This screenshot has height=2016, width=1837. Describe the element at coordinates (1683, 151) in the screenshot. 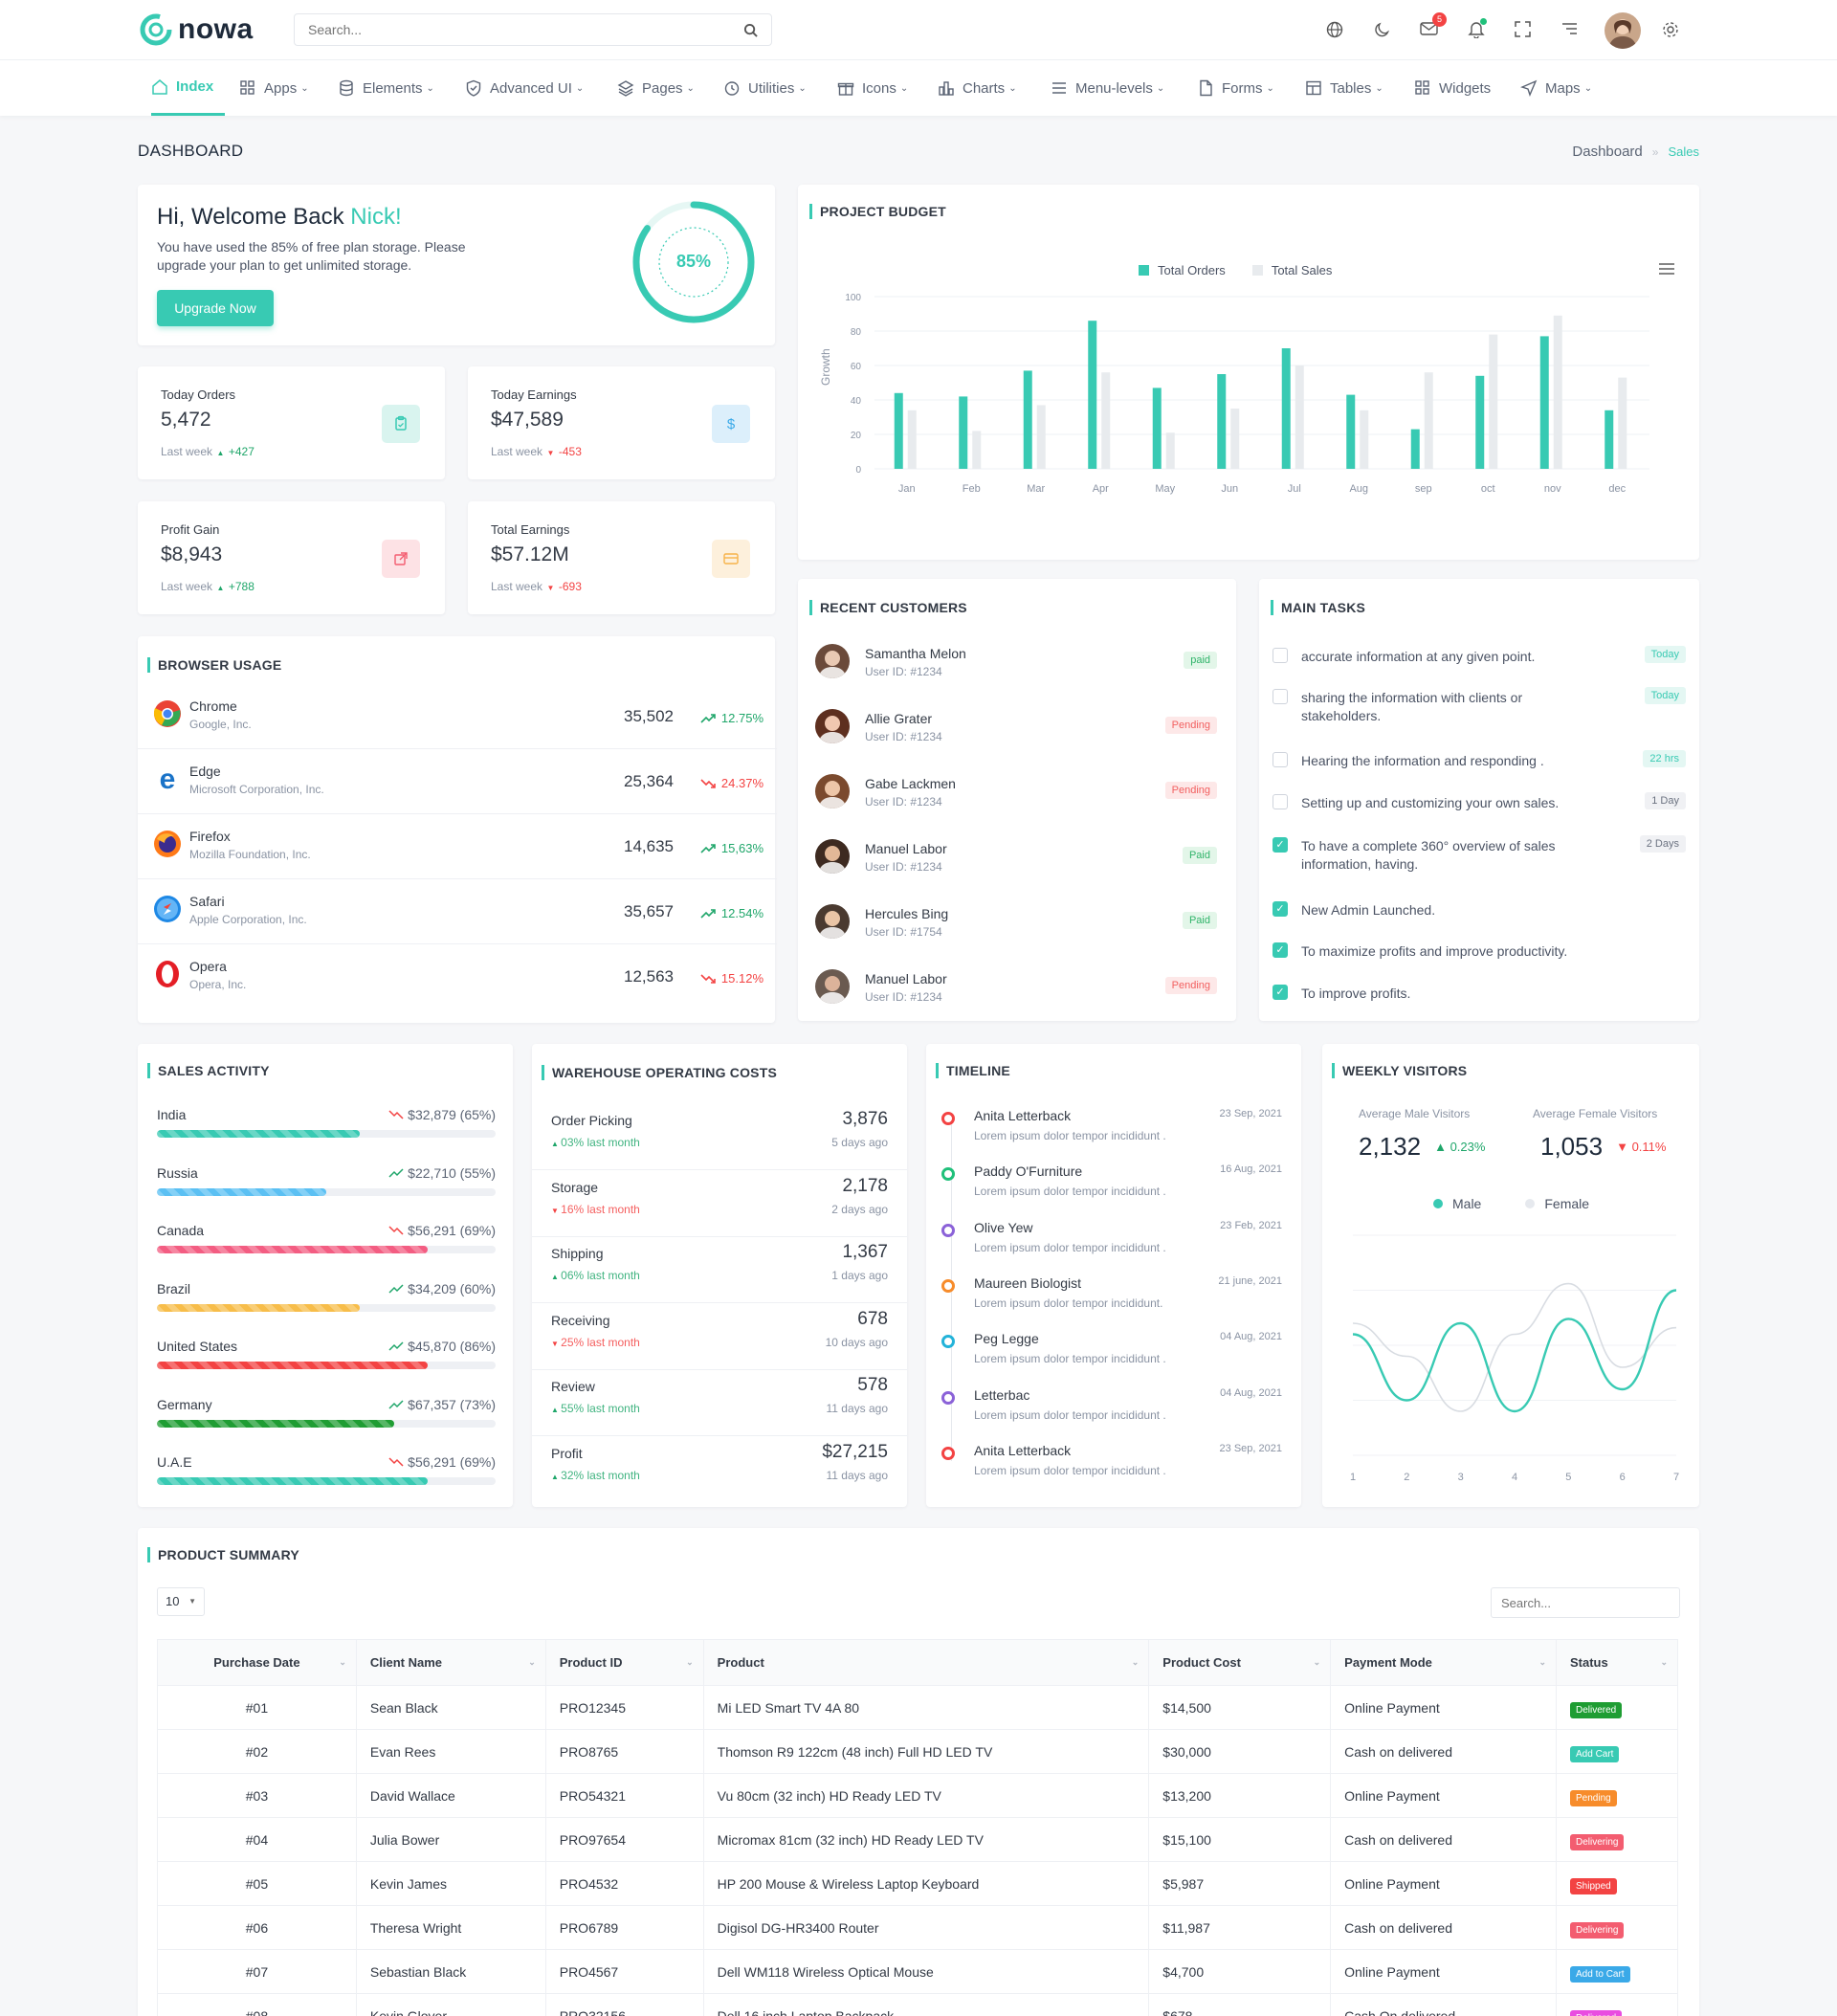

I see `breadcrumb-sales: Sales` at that location.